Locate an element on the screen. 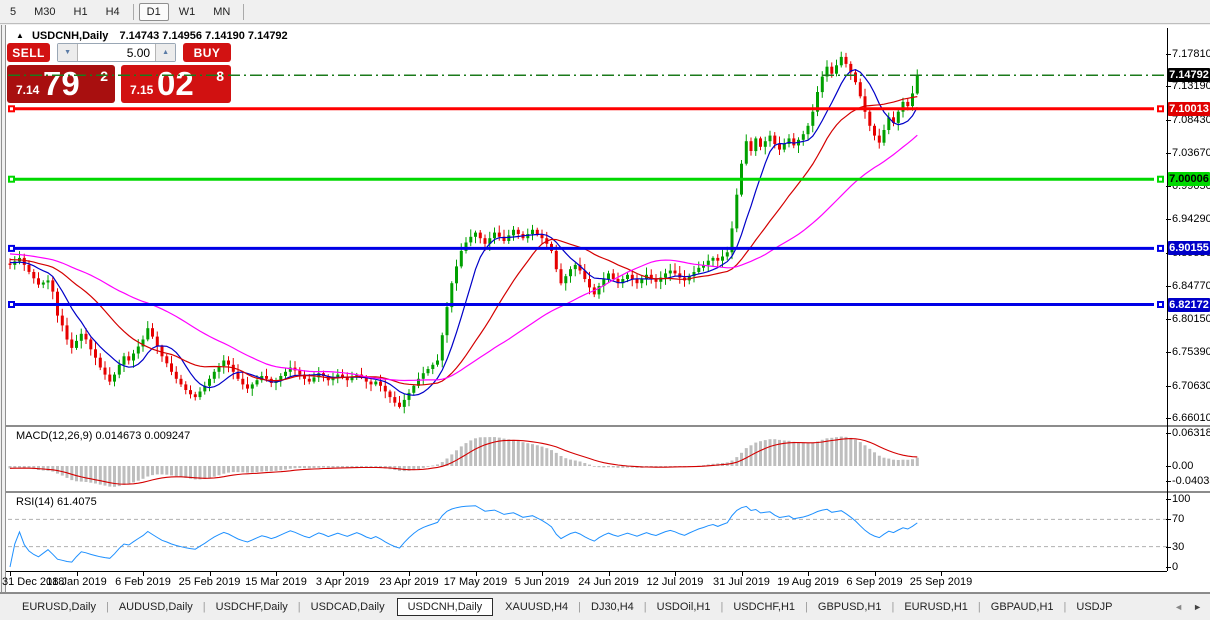  chart-tab-GBPUSDH1: GBPUSD,H1 is located at coordinates (849, 607).